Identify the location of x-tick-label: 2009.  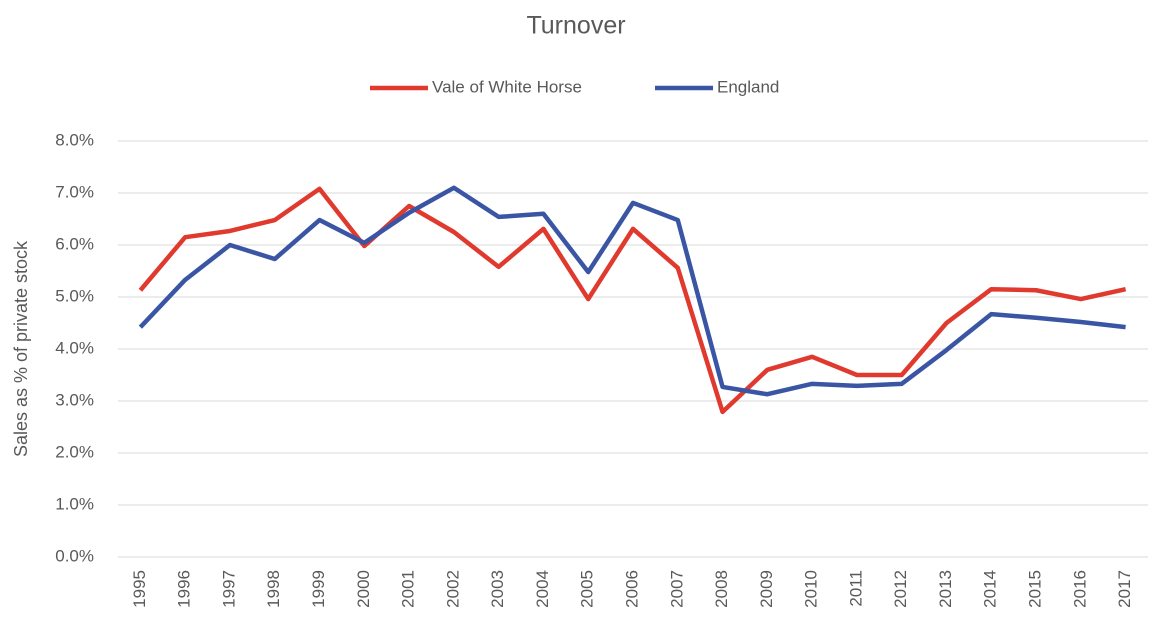
(766, 589).